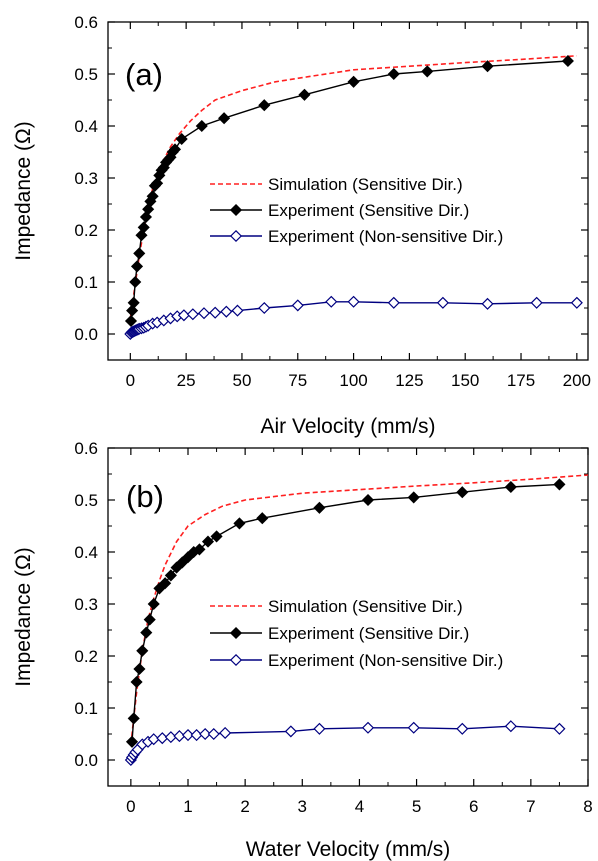 Image resolution: width=598 pixels, height=861 pixels. Describe the element at coordinates (465, 380) in the screenshot. I see `x-tick-label: 150` at that location.